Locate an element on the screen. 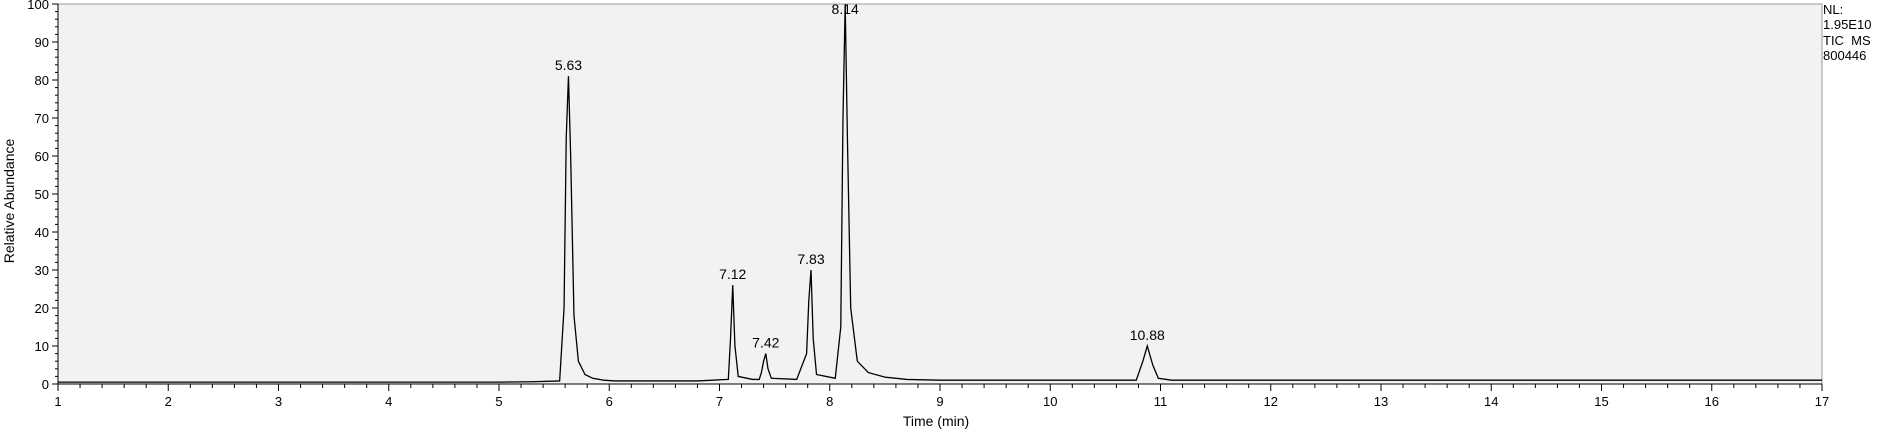 The image size is (1878, 435). peak-label: 8.14 is located at coordinates (845, 9).